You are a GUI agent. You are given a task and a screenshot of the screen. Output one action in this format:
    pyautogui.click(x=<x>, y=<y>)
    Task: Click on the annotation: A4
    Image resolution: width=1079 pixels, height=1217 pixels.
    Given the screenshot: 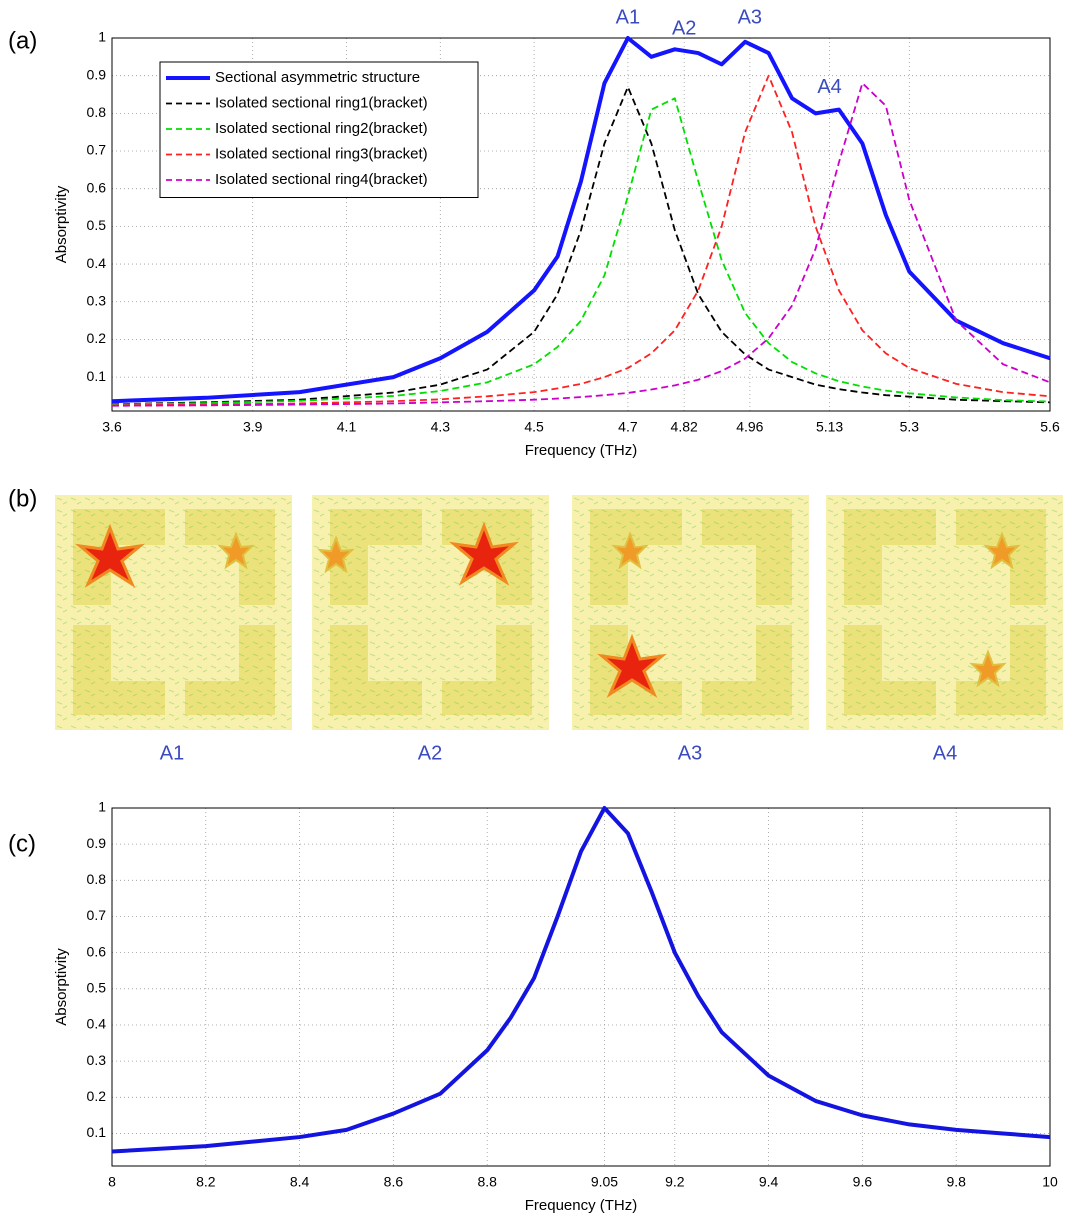 What is the action you would take?
    pyautogui.click(x=829, y=87)
    